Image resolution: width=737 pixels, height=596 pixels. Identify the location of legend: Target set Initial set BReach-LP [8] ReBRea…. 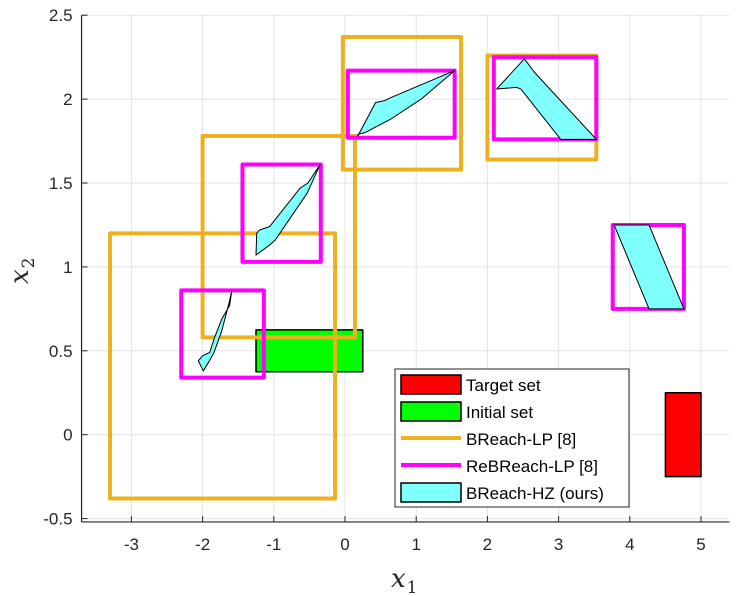
(512, 438).